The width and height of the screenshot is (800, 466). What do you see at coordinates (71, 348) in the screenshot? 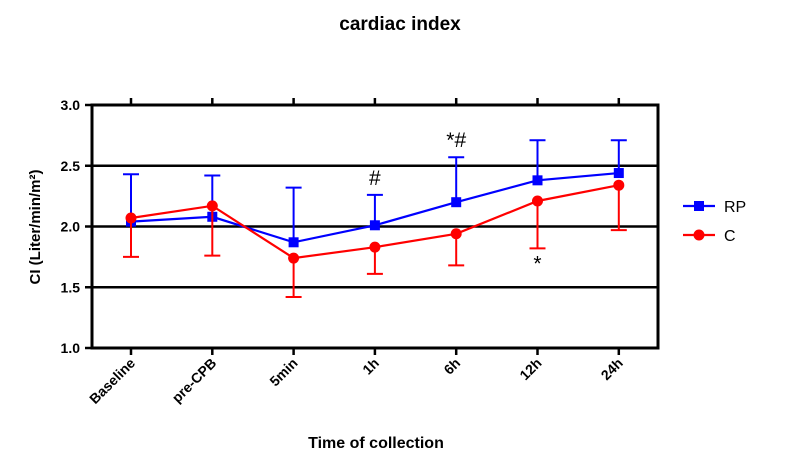
I see `y-tick-label: 1.0` at bounding box center [71, 348].